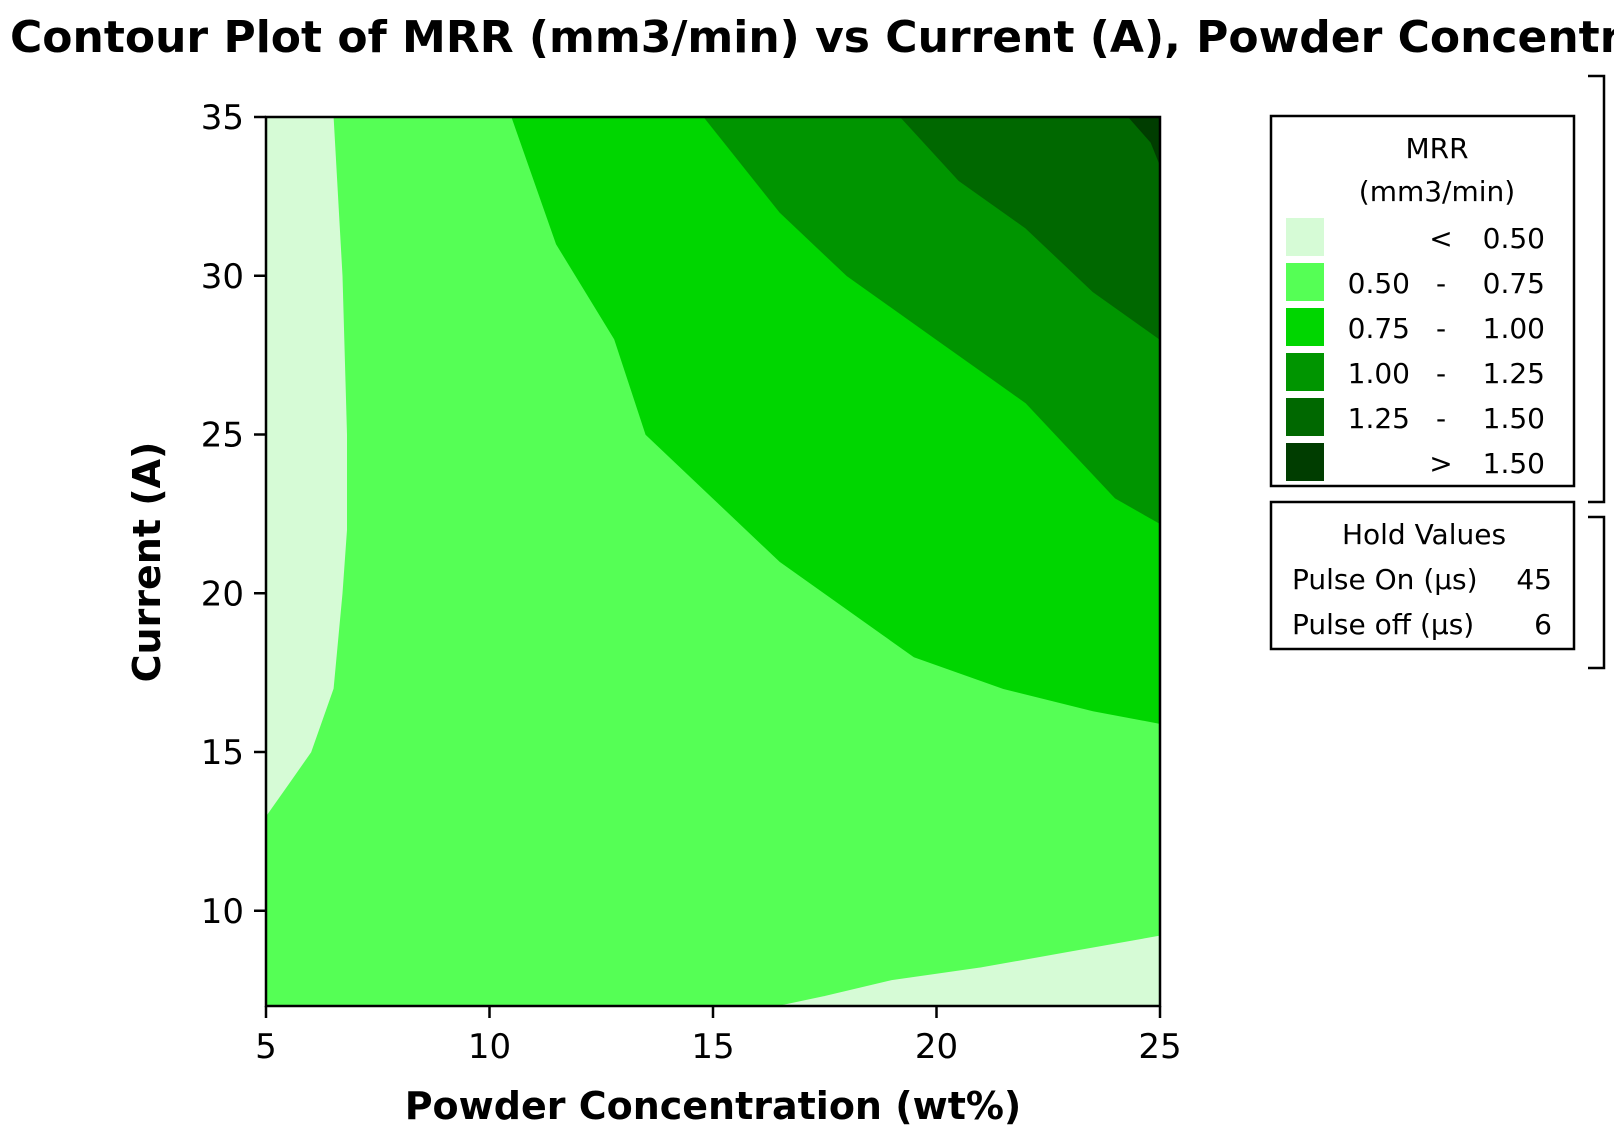 The width and height of the screenshot is (1614, 1142). Describe the element at coordinates (222, 594) in the screenshot. I see `y-tick-label: 20` at that location.